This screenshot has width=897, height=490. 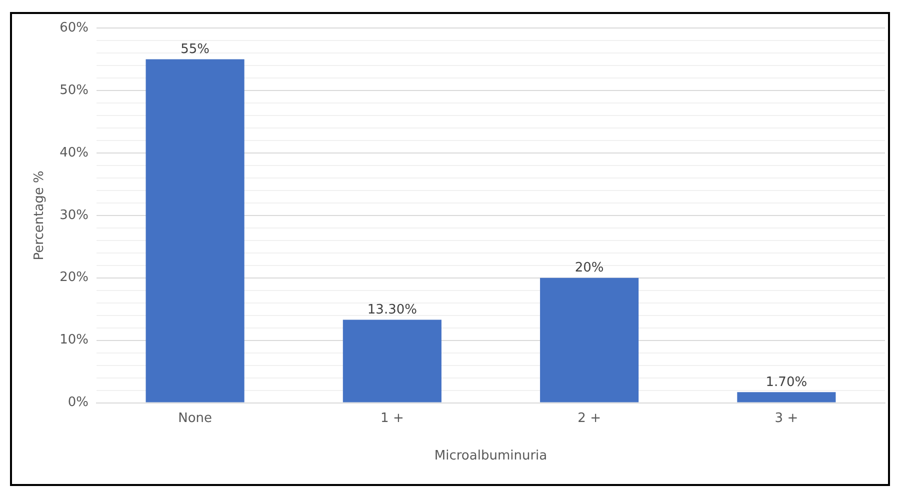 What do you see at coordinates (195, 50) in the screenshot?
I see `data-label: 55%` at bounding box center [195, 50].